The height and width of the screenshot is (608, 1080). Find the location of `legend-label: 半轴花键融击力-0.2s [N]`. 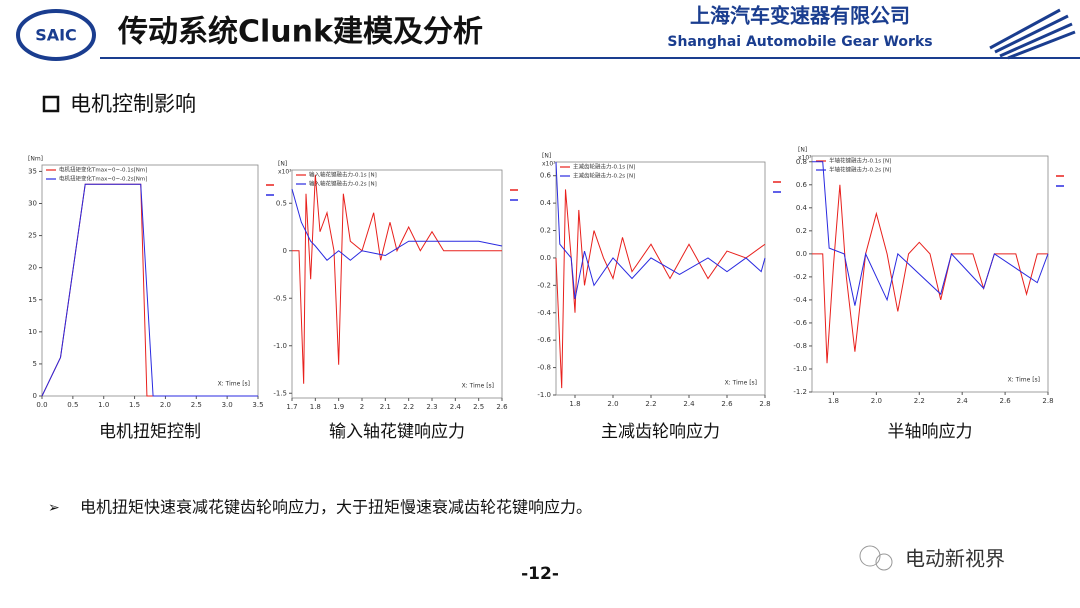

legend-label: 半轴花键融击力-0.2s [N] is located at coordinates (860, 170).